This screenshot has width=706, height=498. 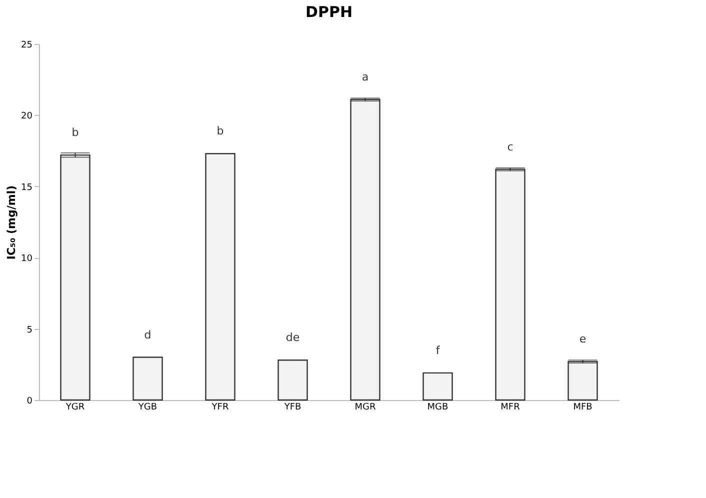 I want to click on annotation: c, so click(x=510, y=147).